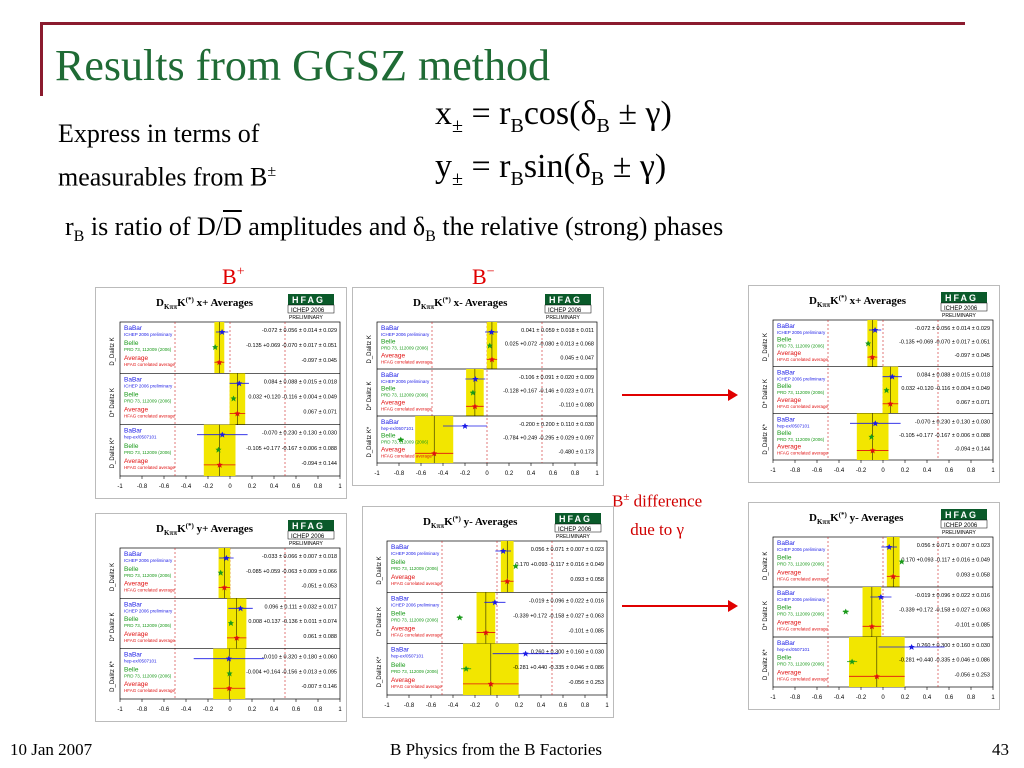  Describe the element at coordinates (556, 425) in the screenshot. I see `babar-value: -0.200 ± 0.200 ± 0.110 ± 0.030` at that location.